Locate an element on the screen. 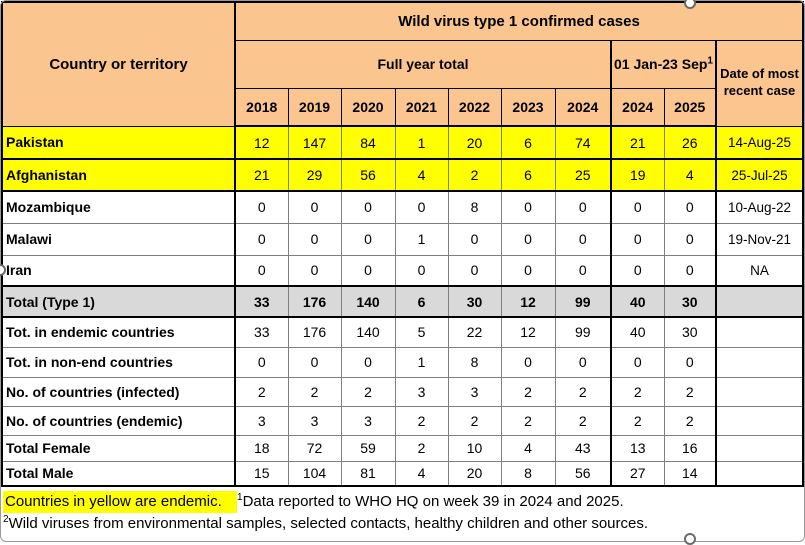 This screenshot has height=545, width=805. table-row: Total Female 18 72 59 2 10 4 43 13 16 is located at coordinates (402, 448).